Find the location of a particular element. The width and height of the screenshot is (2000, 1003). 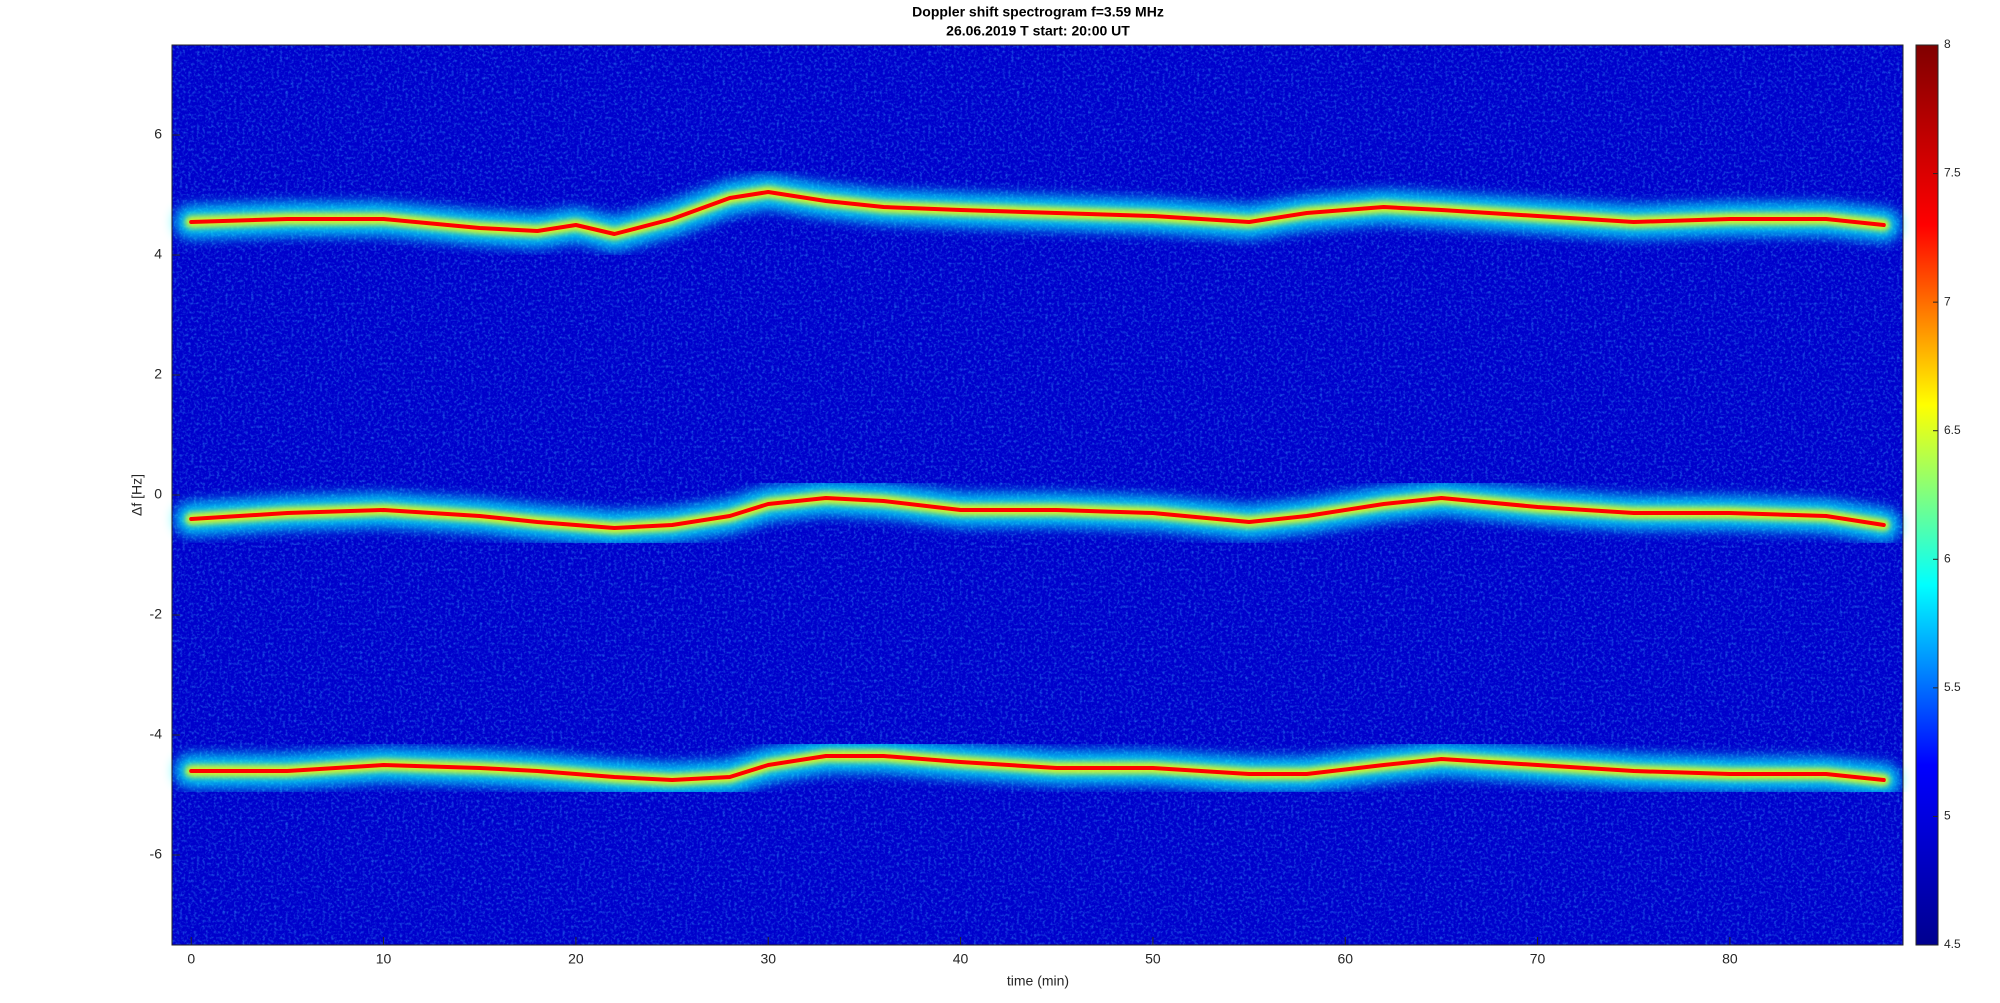

x-tick-label: 60 is located at coordinates (1345, 959).